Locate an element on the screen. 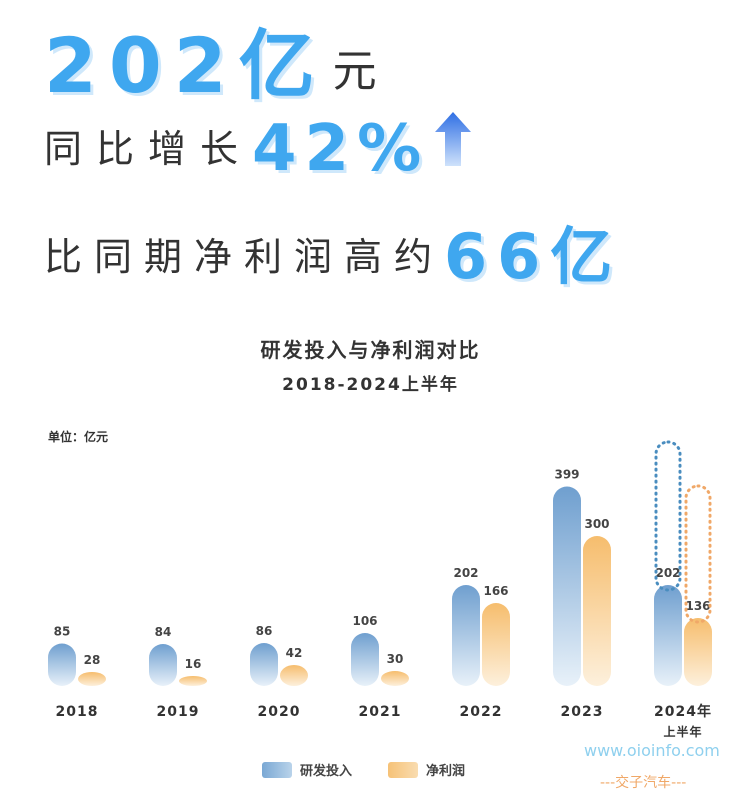  data-label-rd-5: 399 is located at coordinates (566, 475).